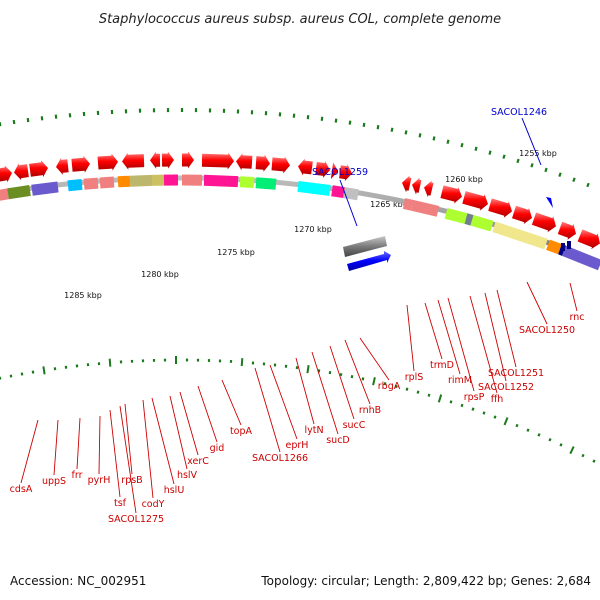 Image resolution: width=600 pixels, height=600 pixels. I want to click on band-marker, so click(569, 245).